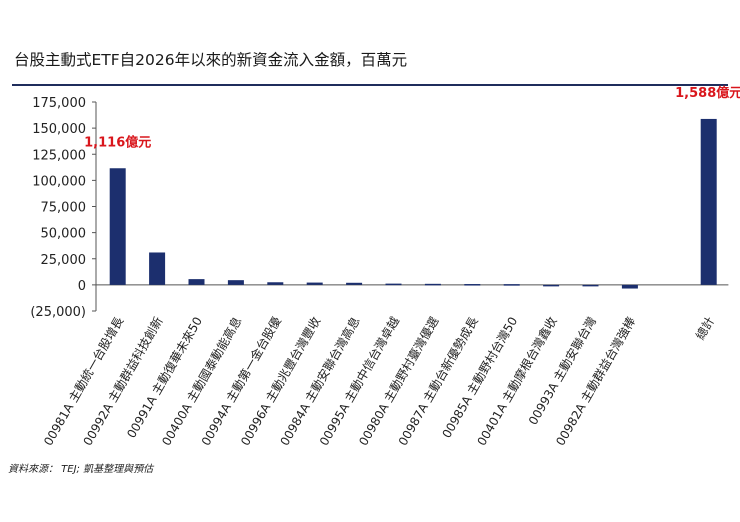 The width and height of the screenshot is (740, 522). Describe the element at coordinates (398, 381) in the screenshot. I see `x-category-label: 00980A 主動野村臺灣優選` at that location.